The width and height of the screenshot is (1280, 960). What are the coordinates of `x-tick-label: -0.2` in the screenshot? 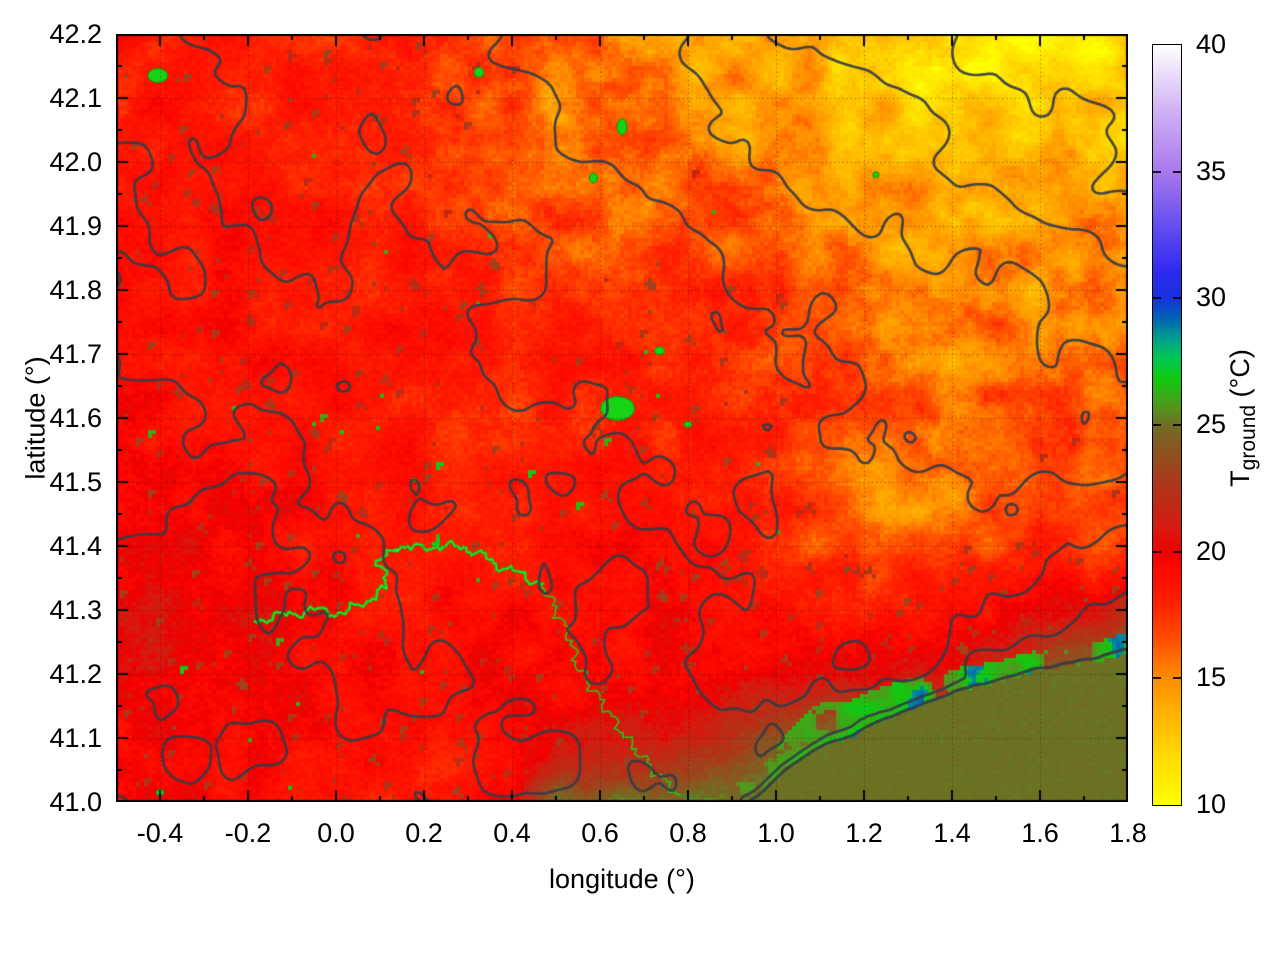 It's located at (248, 833).